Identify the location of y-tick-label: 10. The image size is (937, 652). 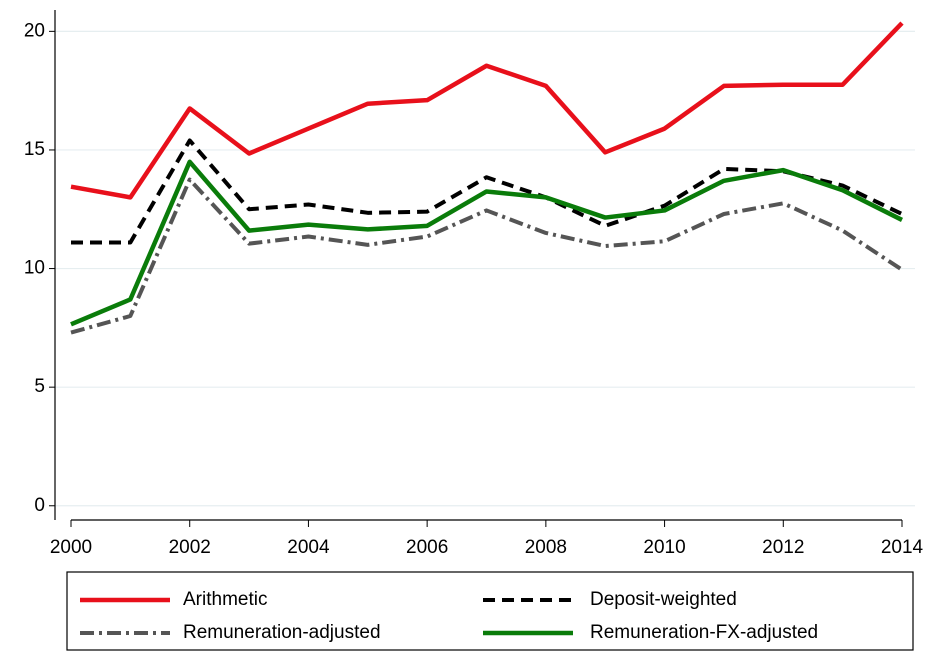
(34, 268).